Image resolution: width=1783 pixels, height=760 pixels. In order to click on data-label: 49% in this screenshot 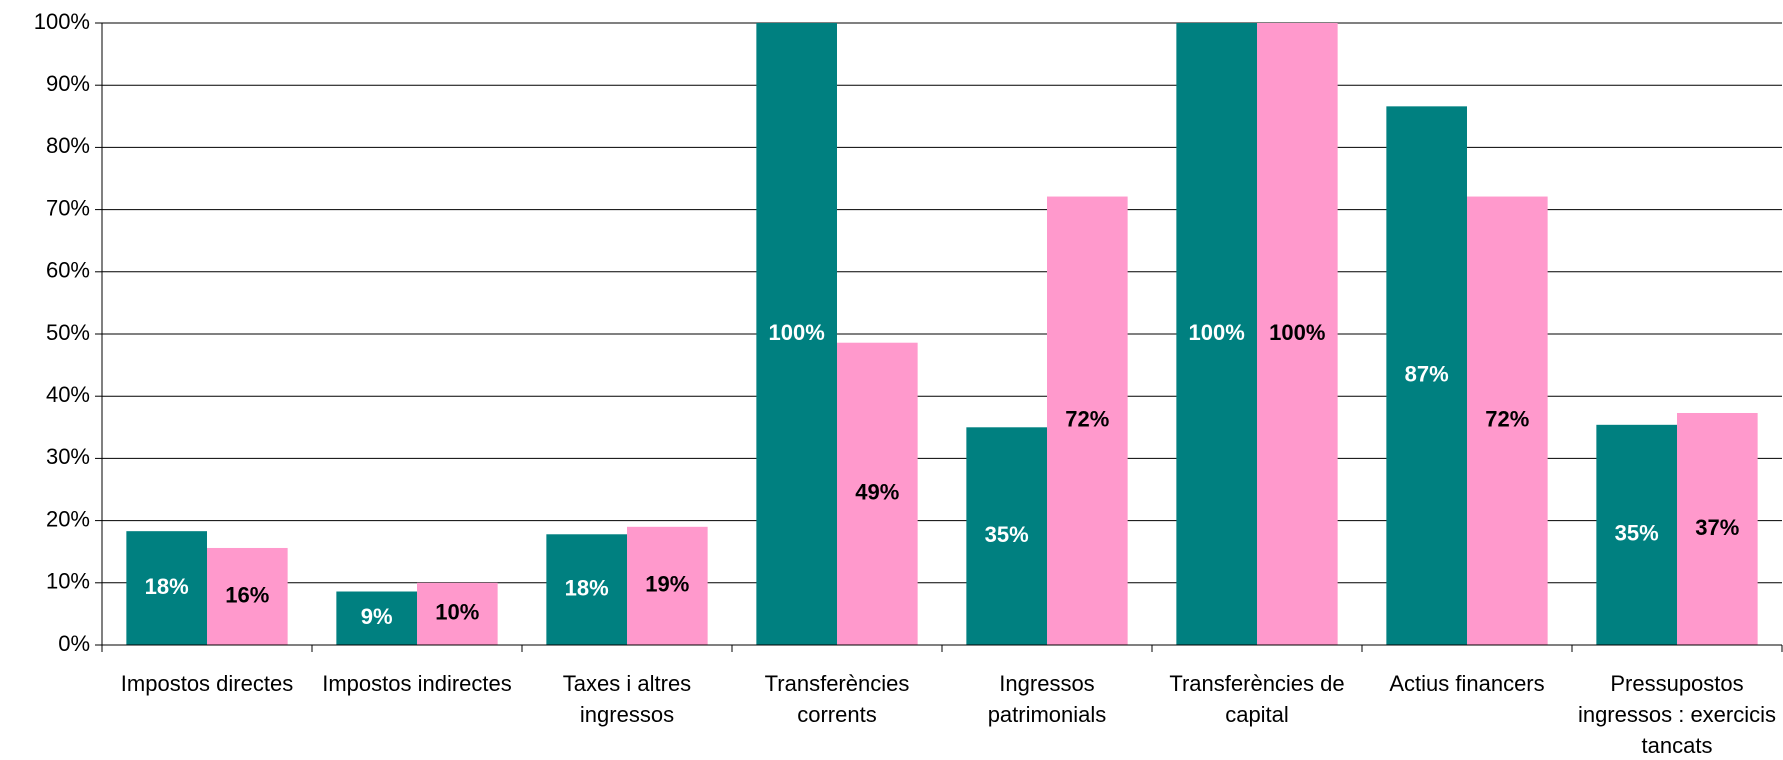, I will do `click(877, 492)`.